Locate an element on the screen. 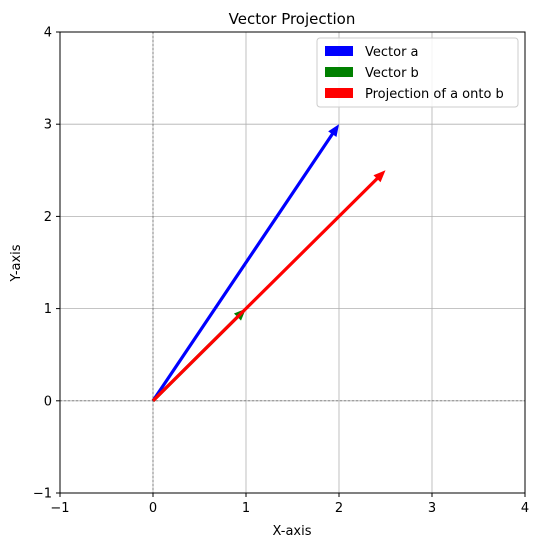 The height and width of the screenshot is (551, 539). x-tick-label: 4 is located at coordinates (525, 508).